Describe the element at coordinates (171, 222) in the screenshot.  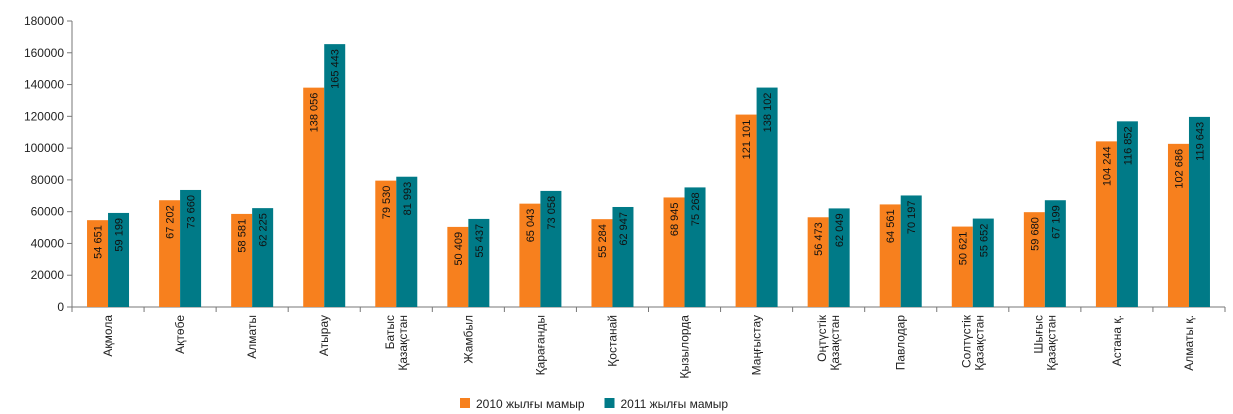
I see `value-label: 67 202` at that location.